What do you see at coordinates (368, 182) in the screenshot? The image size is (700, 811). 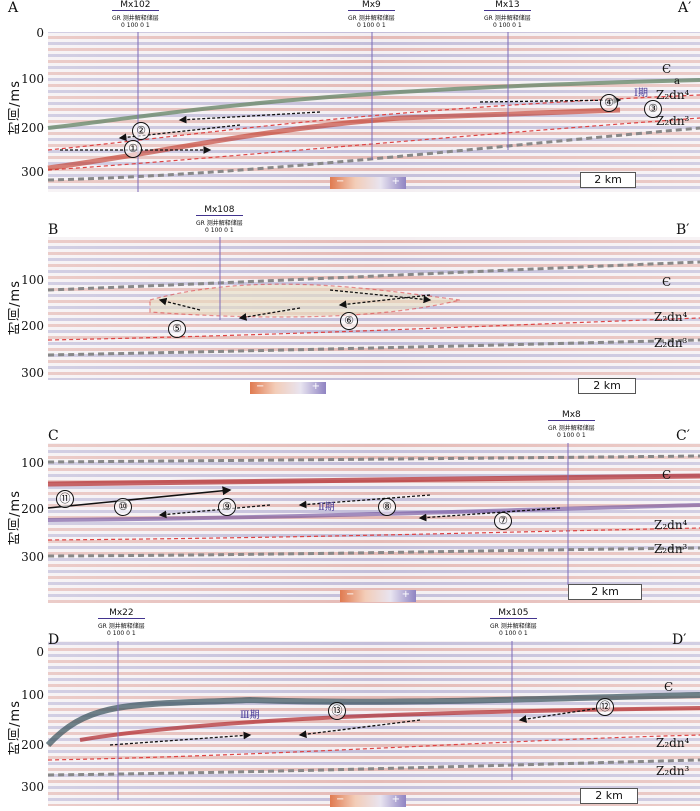 I see `colorbar-a: − +` at bounding box center [368, 182].